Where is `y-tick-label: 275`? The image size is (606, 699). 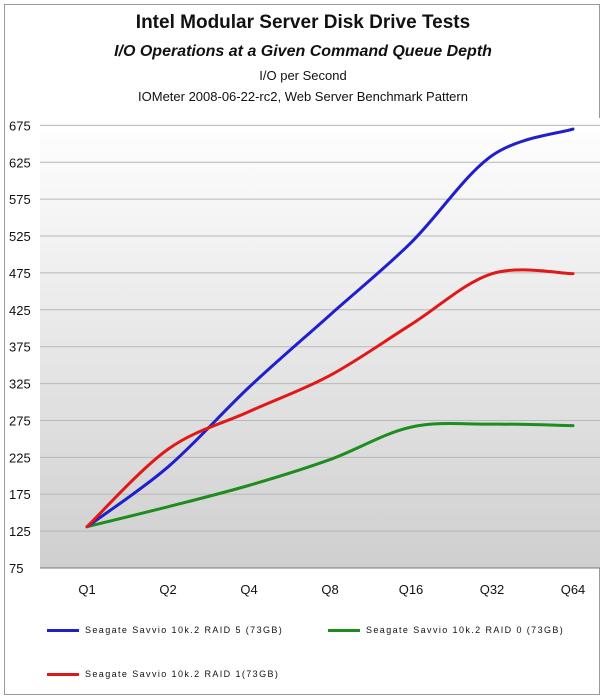 y-tick-label: 275 is located at coordinates (20, 420).